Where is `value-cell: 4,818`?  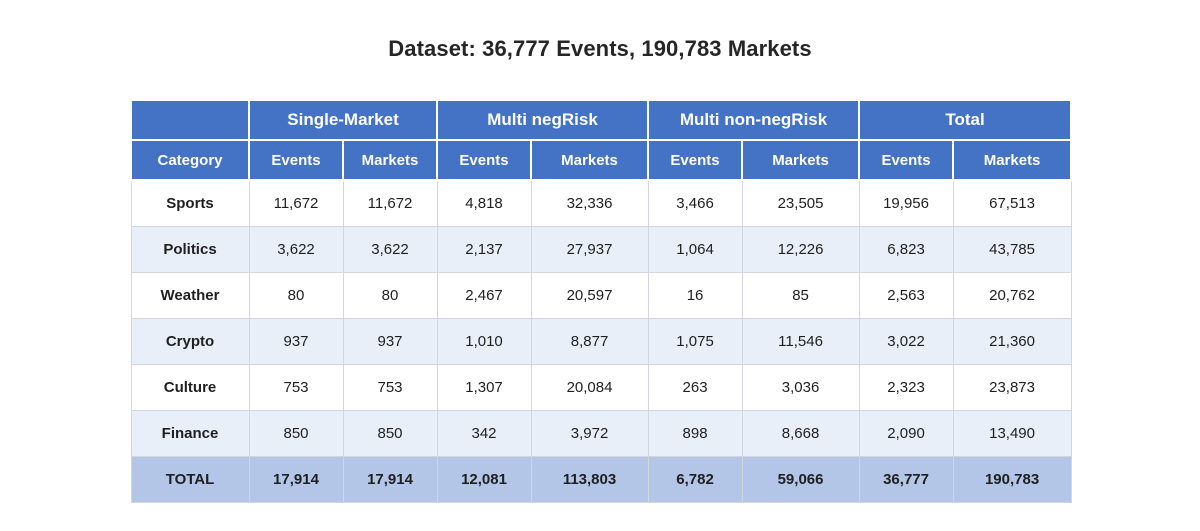
value-cell: 4,818 is located at coordinates (484, 203).